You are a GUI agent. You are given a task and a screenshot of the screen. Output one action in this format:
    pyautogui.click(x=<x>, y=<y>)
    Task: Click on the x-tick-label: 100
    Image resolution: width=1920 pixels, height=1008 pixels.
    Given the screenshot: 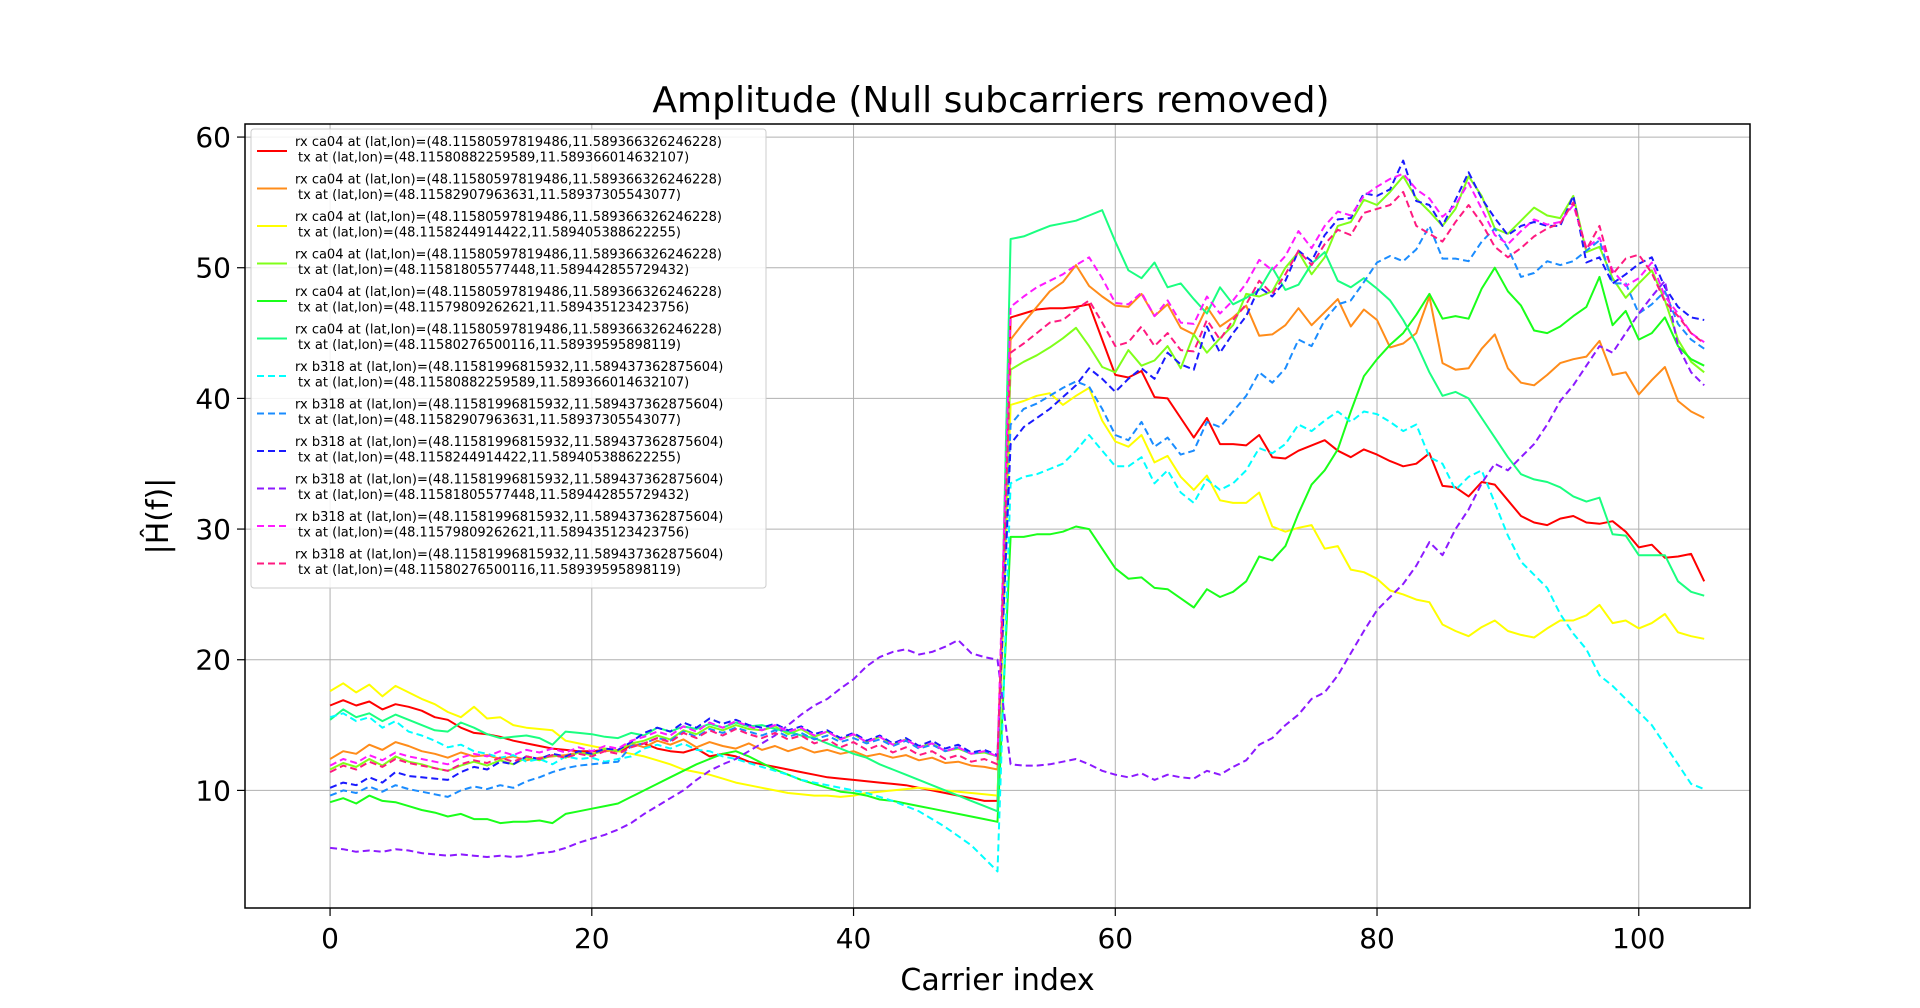 What is the action you would take?
    pyautogui.click(x=1638, y=938)
    